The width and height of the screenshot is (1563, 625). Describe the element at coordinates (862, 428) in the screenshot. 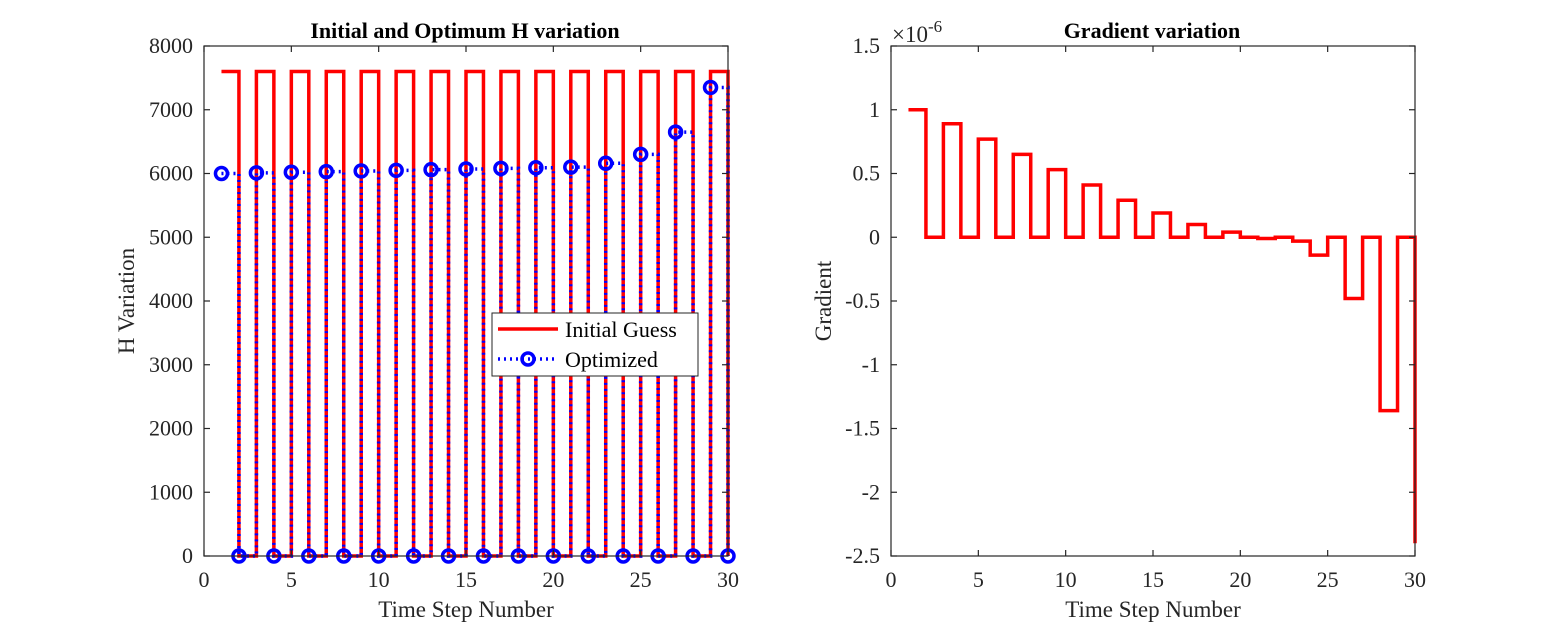

I see `y-tick-label: -1.5` at that location.